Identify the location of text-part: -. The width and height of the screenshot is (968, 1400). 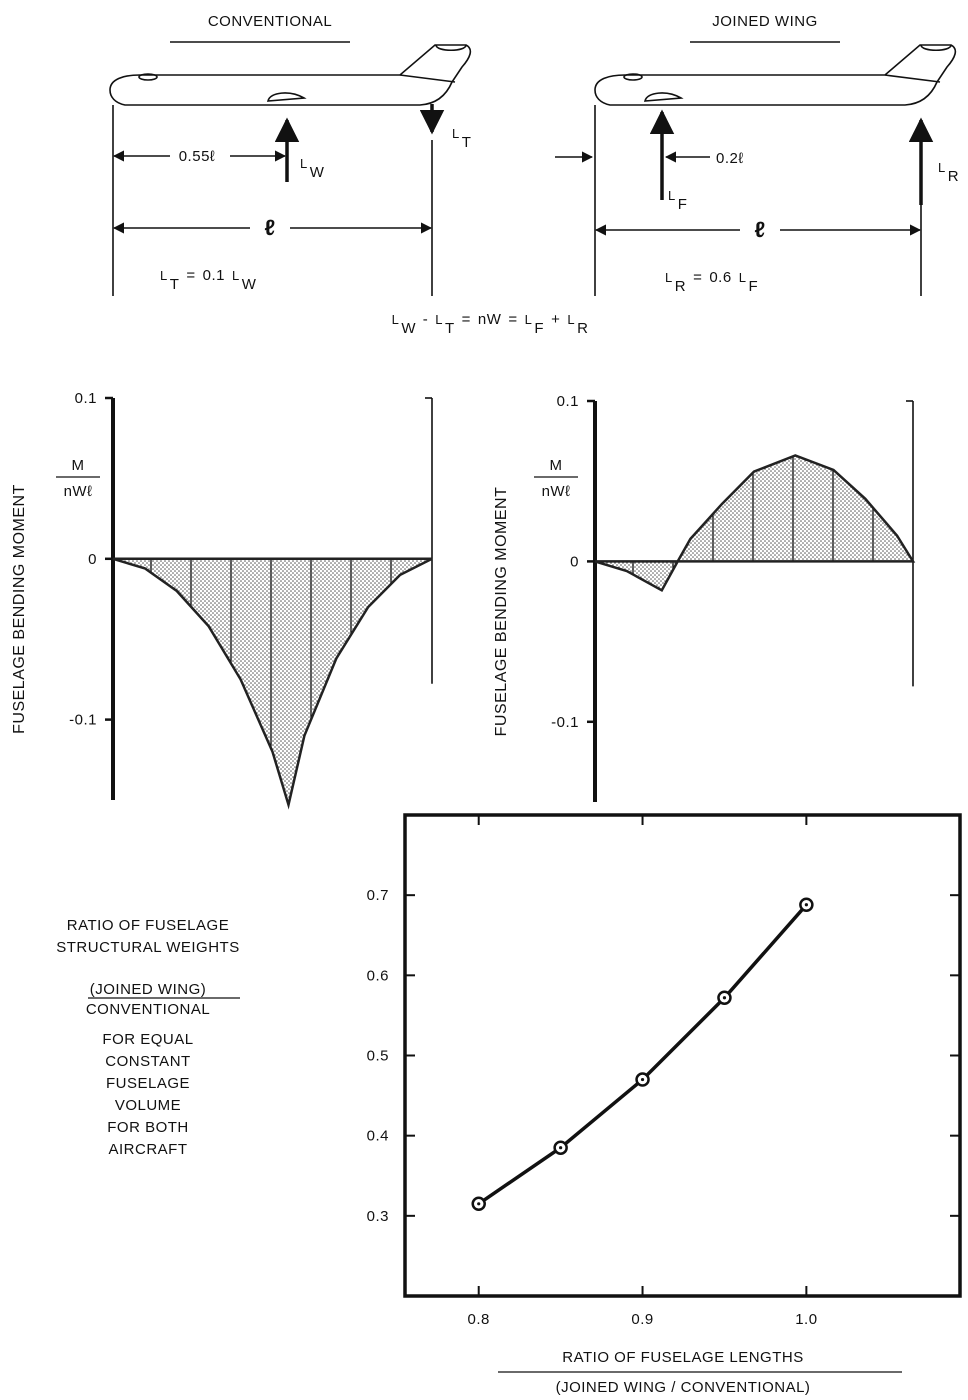
(426, 319).